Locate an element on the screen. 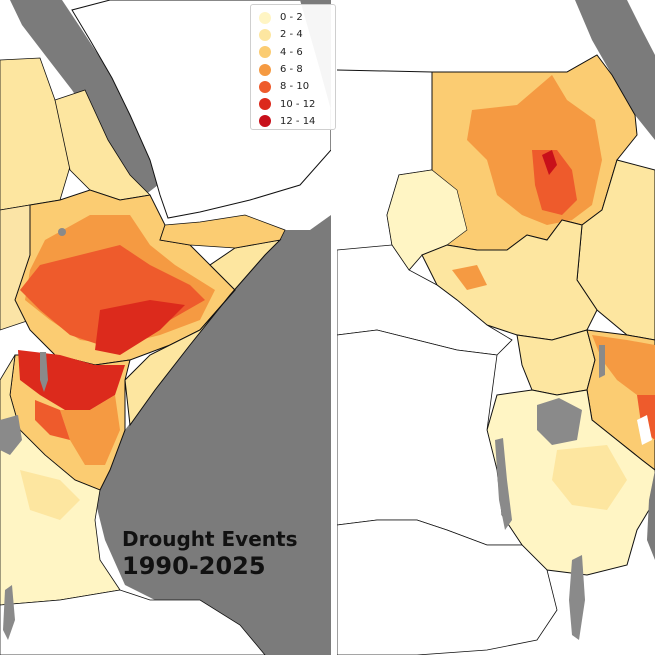 The height and width of the screenshot is (655, 655). legend-item: 12 - 14 is located at coordinates (297, 121).